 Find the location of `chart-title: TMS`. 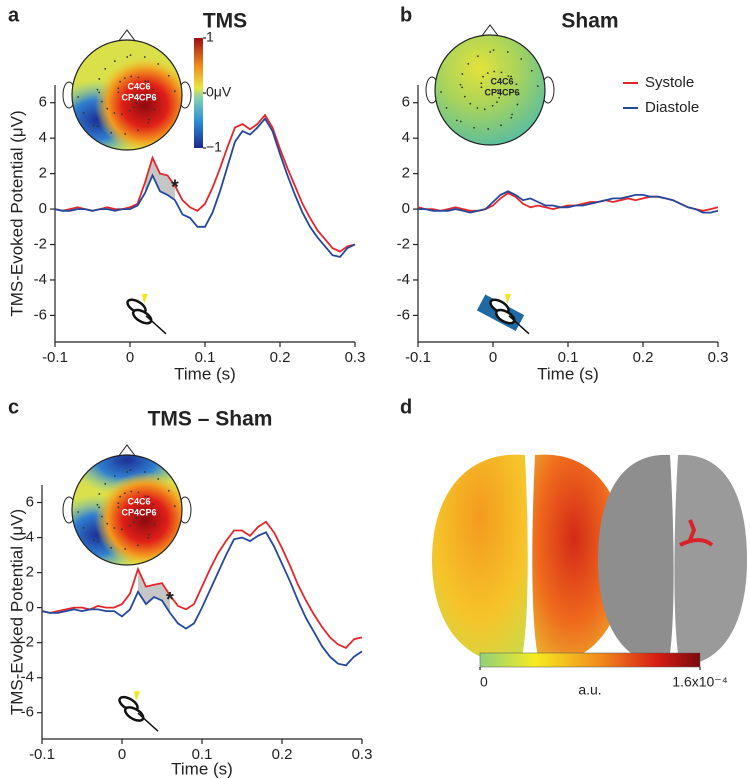

chart-title: TMS is located at coordinates (225, 21).